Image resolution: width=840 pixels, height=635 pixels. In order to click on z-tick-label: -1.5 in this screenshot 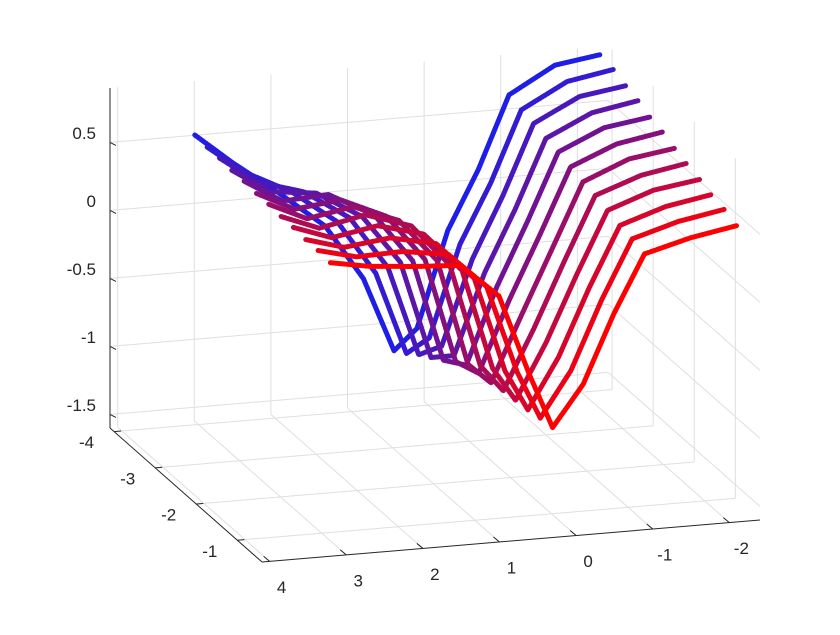, I will do `click(81, 405)`.